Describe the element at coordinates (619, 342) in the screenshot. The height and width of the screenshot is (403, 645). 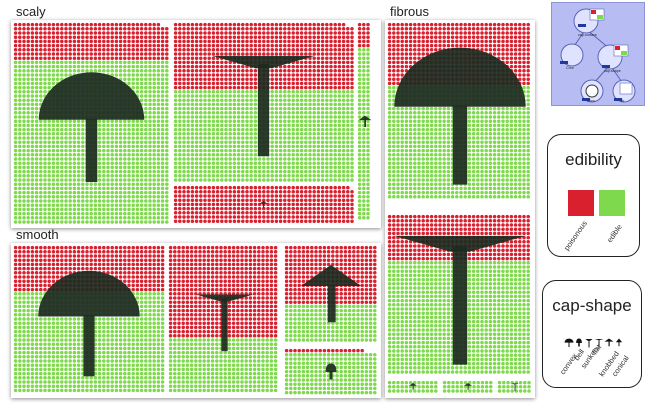
I see `conical-cap-icon` at that location.